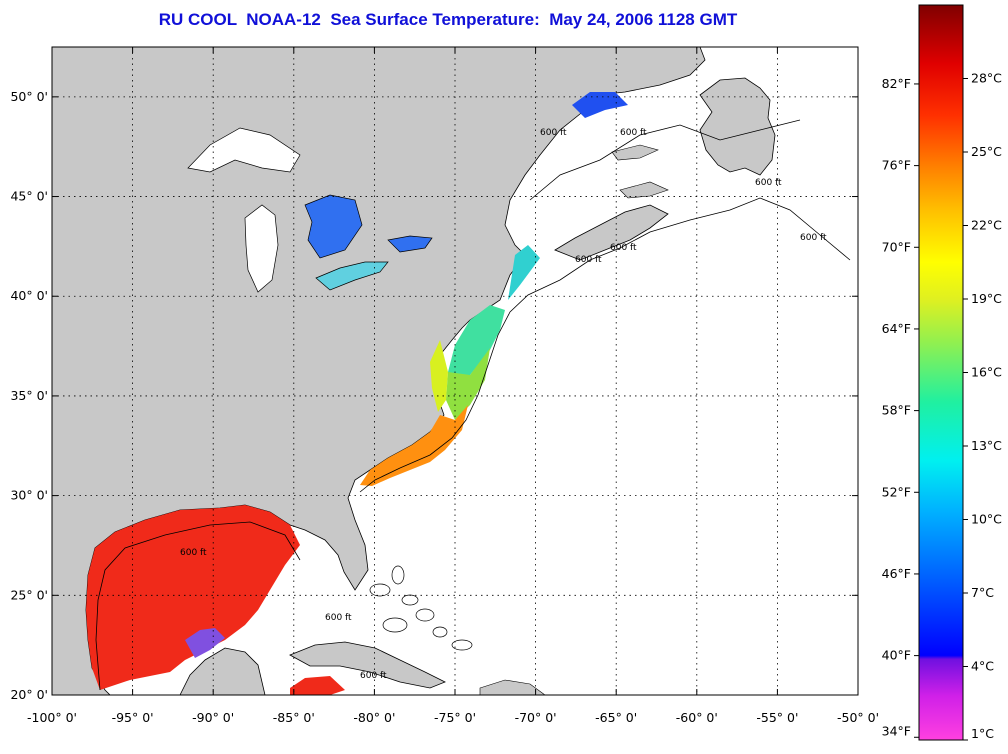  What do you see at coordinates (644, 190) in the screenshot?
I see `pei-land` at bounding box center [644, 190].